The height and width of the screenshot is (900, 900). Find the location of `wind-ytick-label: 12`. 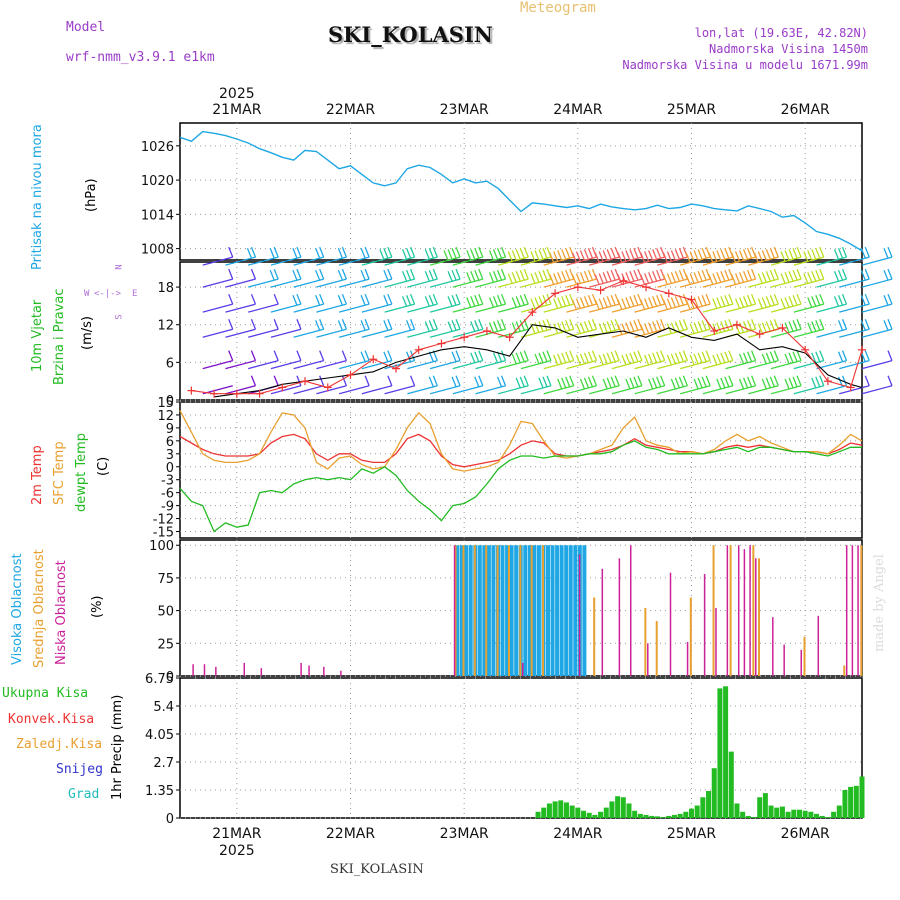

wind-ytick-label: 12 is located at coordinates (165, 326).